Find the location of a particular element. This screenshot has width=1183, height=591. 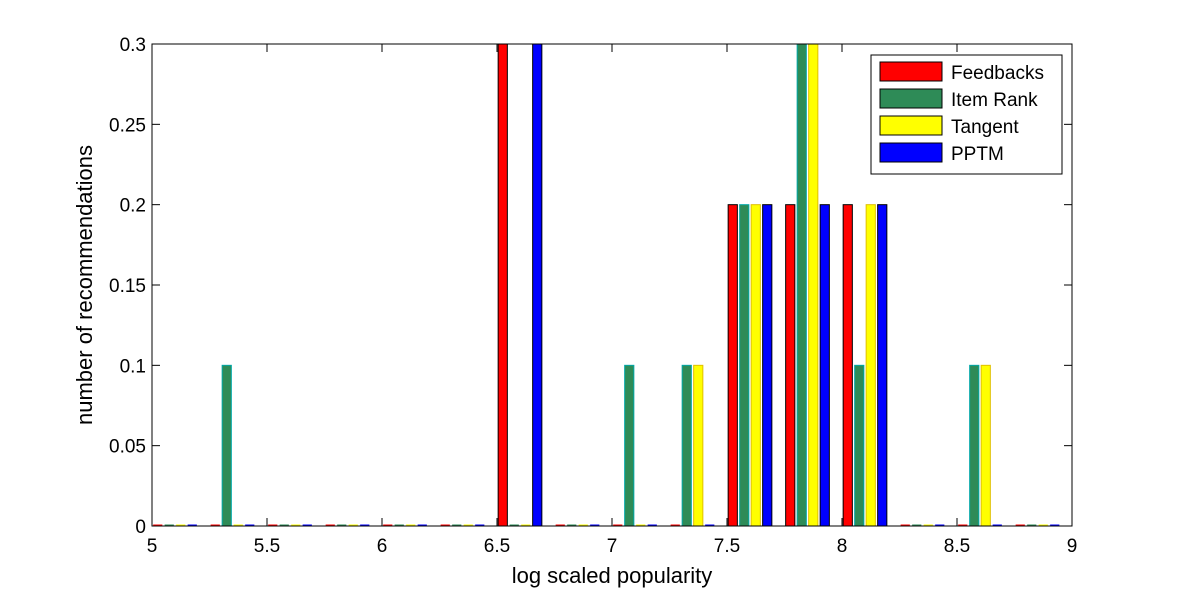

y-axis-title: number of recommendations is located at coordinates (84, 285).